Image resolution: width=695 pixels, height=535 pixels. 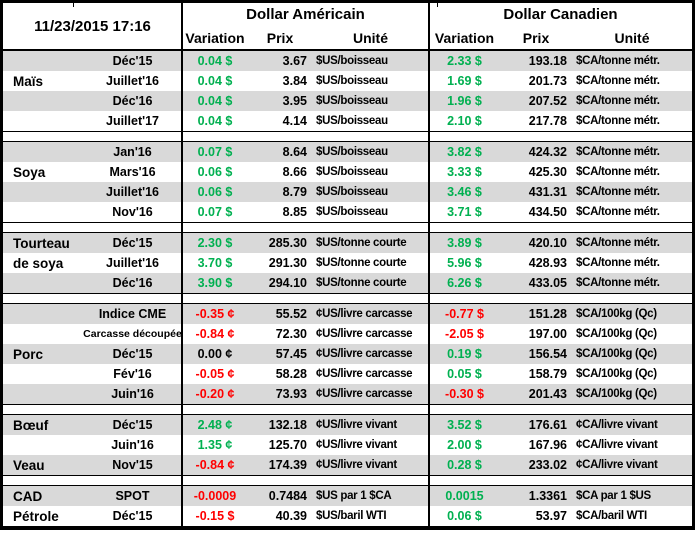 What do you see at coordinates (215, 374) in the screenshot?
I see `us-variation: -0.05 ¢` at bounding box center [215, 374].